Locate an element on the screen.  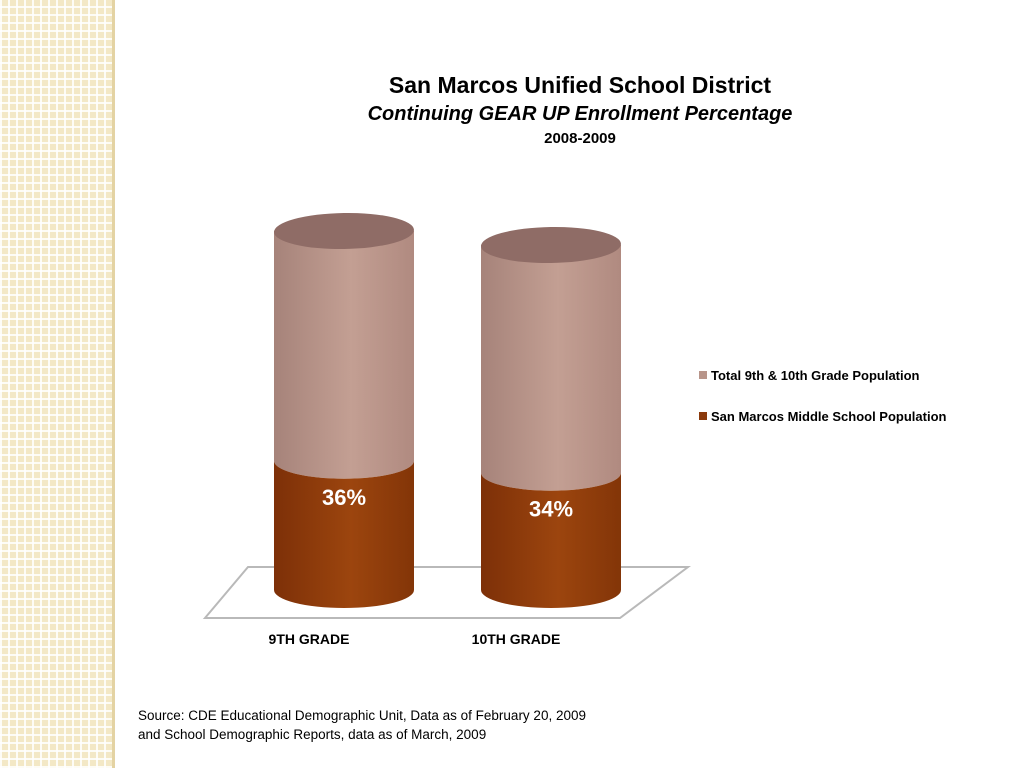
chart-subtitle: Continuing GEAR UP Enrollment Percentage is located at coordinates (580, 114).